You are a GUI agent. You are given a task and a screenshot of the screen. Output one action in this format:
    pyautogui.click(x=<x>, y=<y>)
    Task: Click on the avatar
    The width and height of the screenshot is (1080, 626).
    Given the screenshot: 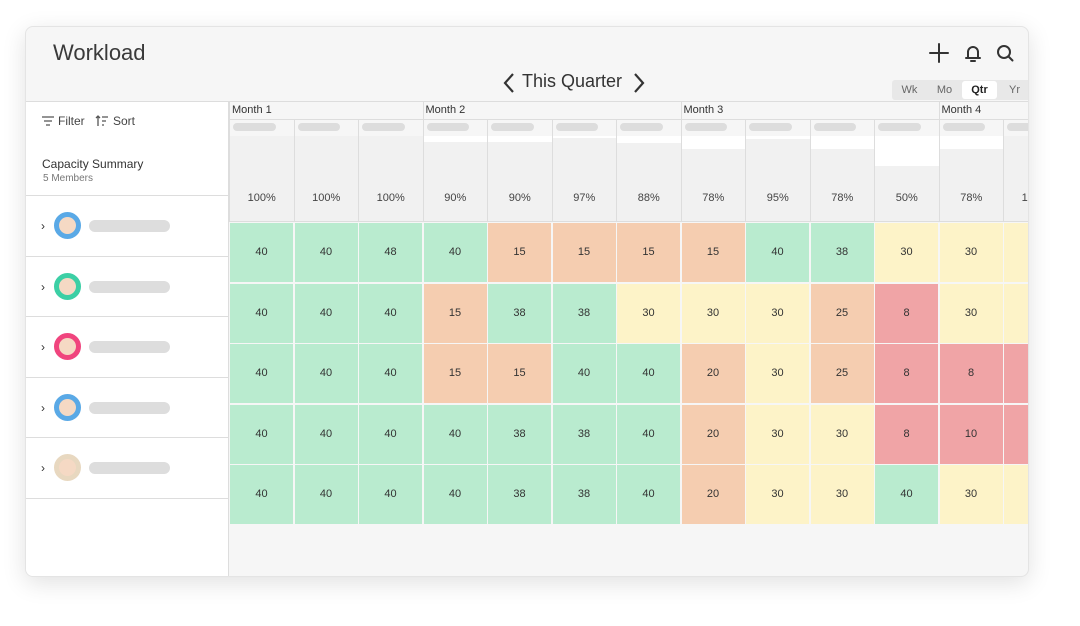 What is the action you would take?
    pyautogui.click(x=67, y=225)
    